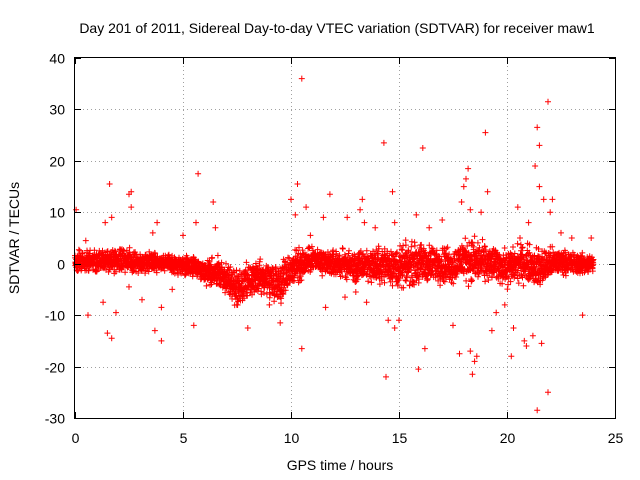 This screenshot has width=640, height=480. Describe the element at coordinates (57, 110) in the screenshot. I see `y-tick-label: 30` at that location.